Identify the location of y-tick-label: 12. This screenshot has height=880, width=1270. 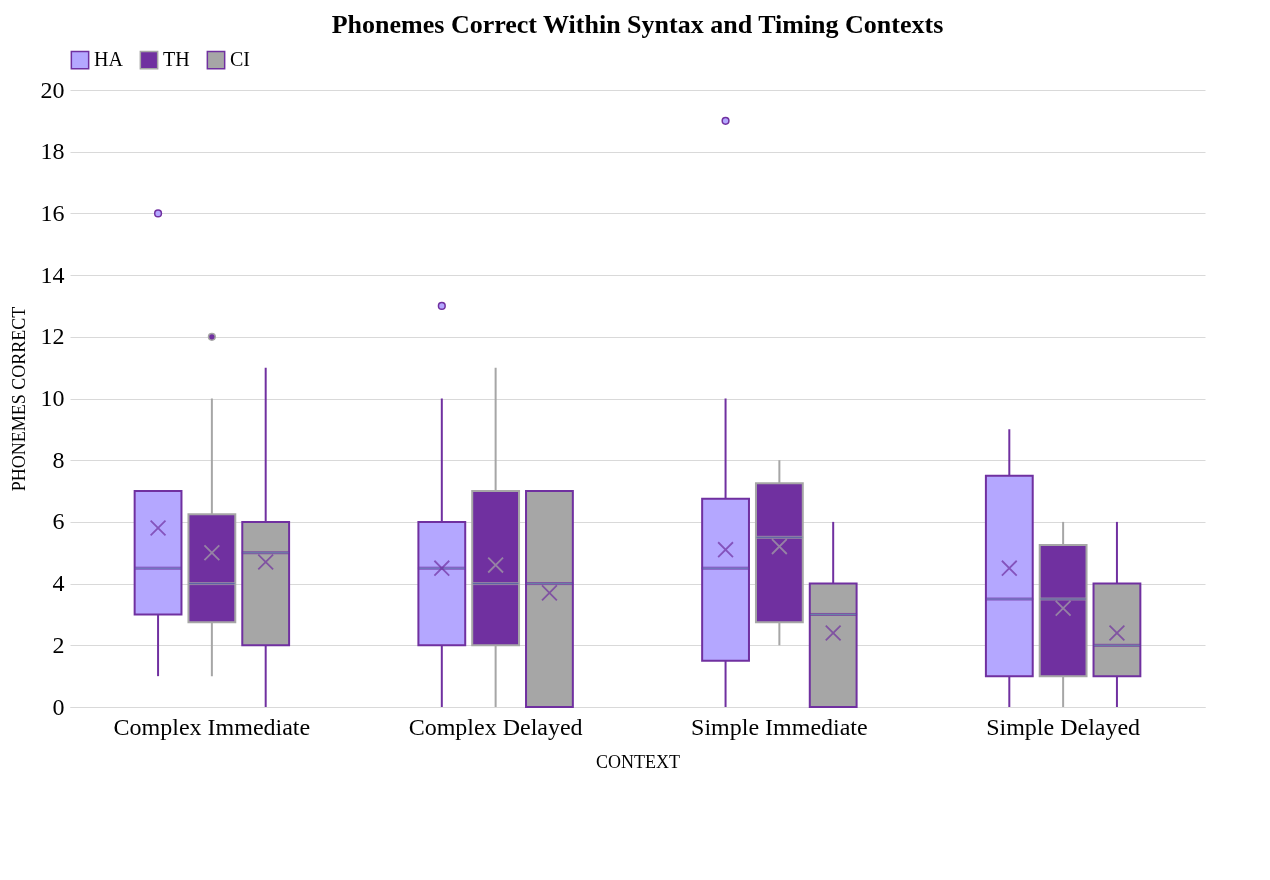
(52, 336).